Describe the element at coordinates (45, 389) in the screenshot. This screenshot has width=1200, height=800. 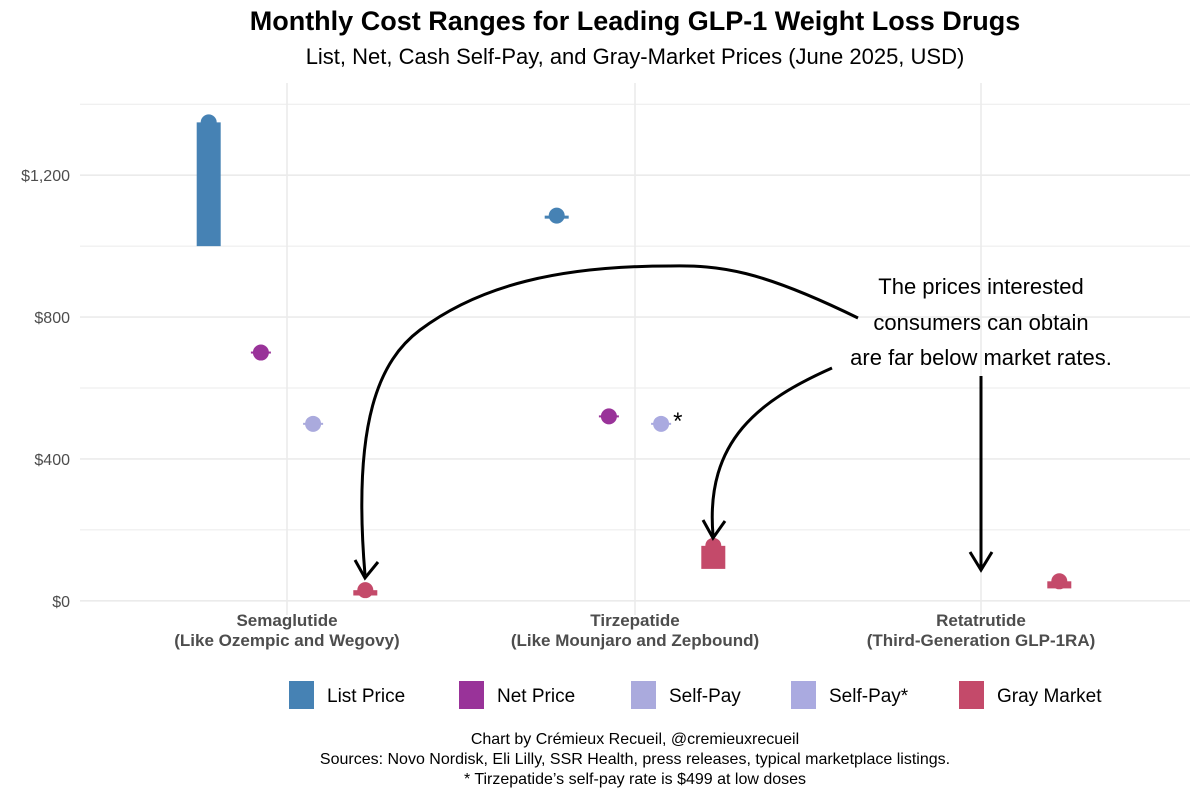
I see `y-axis: $0 $400 $800 $1,200` at that location.